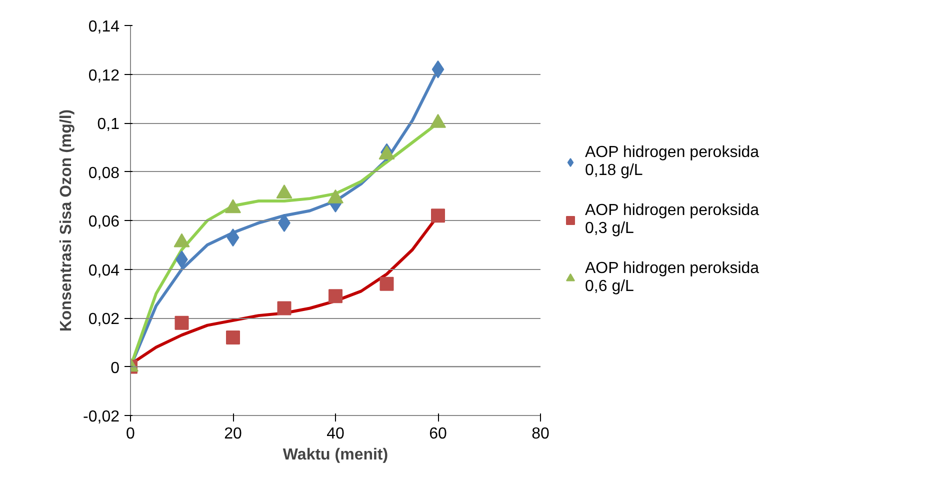 This screenshot has width=945, height=504. What do you see at coordinates (541, 434) in the screenshot?
I see `x-tick-label: 80` at bounding box center [541, 434].